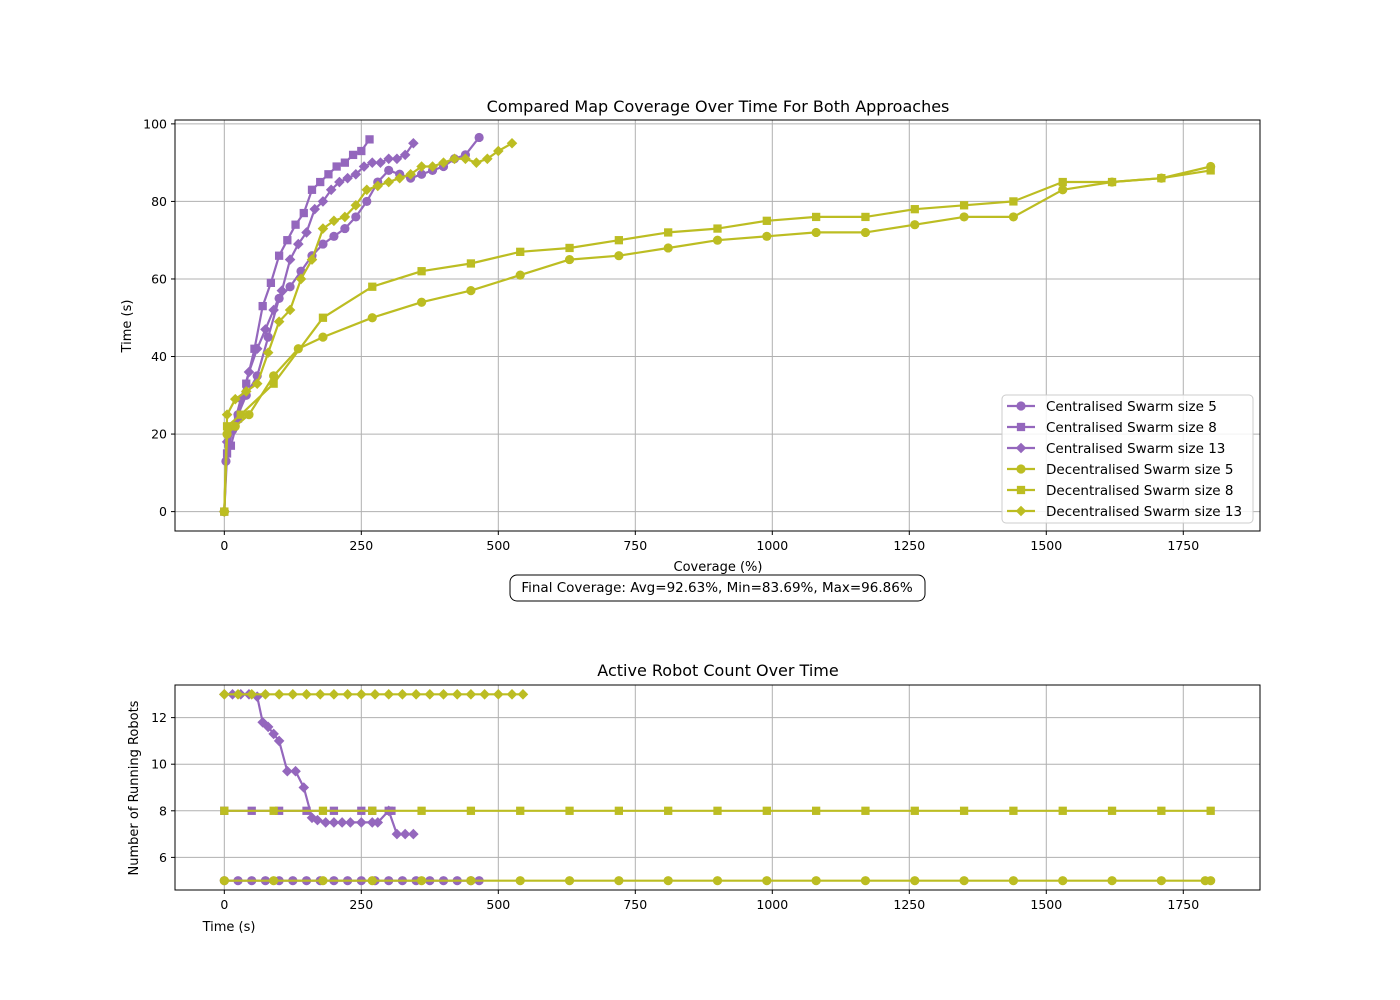 This screenshot has width=1400, height=1000. Describe the element at coordinates (1131, 428) in the screenshot. I see `legend-label: Centralised Swarm size 8` at that location.